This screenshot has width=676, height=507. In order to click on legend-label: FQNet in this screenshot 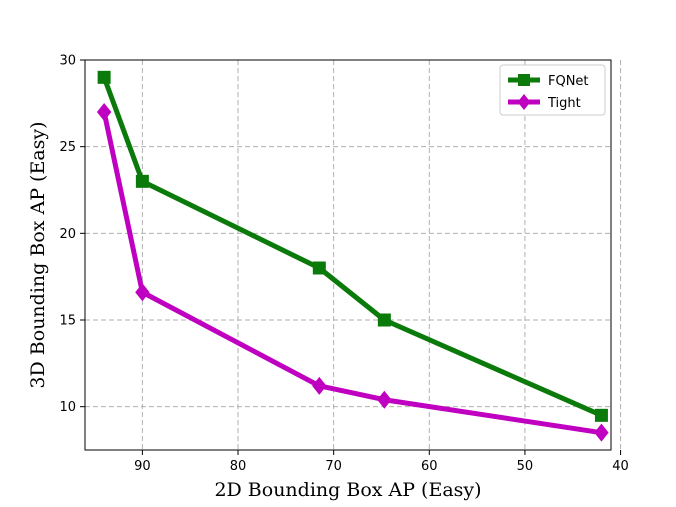, I will do `click(568, 81)`.